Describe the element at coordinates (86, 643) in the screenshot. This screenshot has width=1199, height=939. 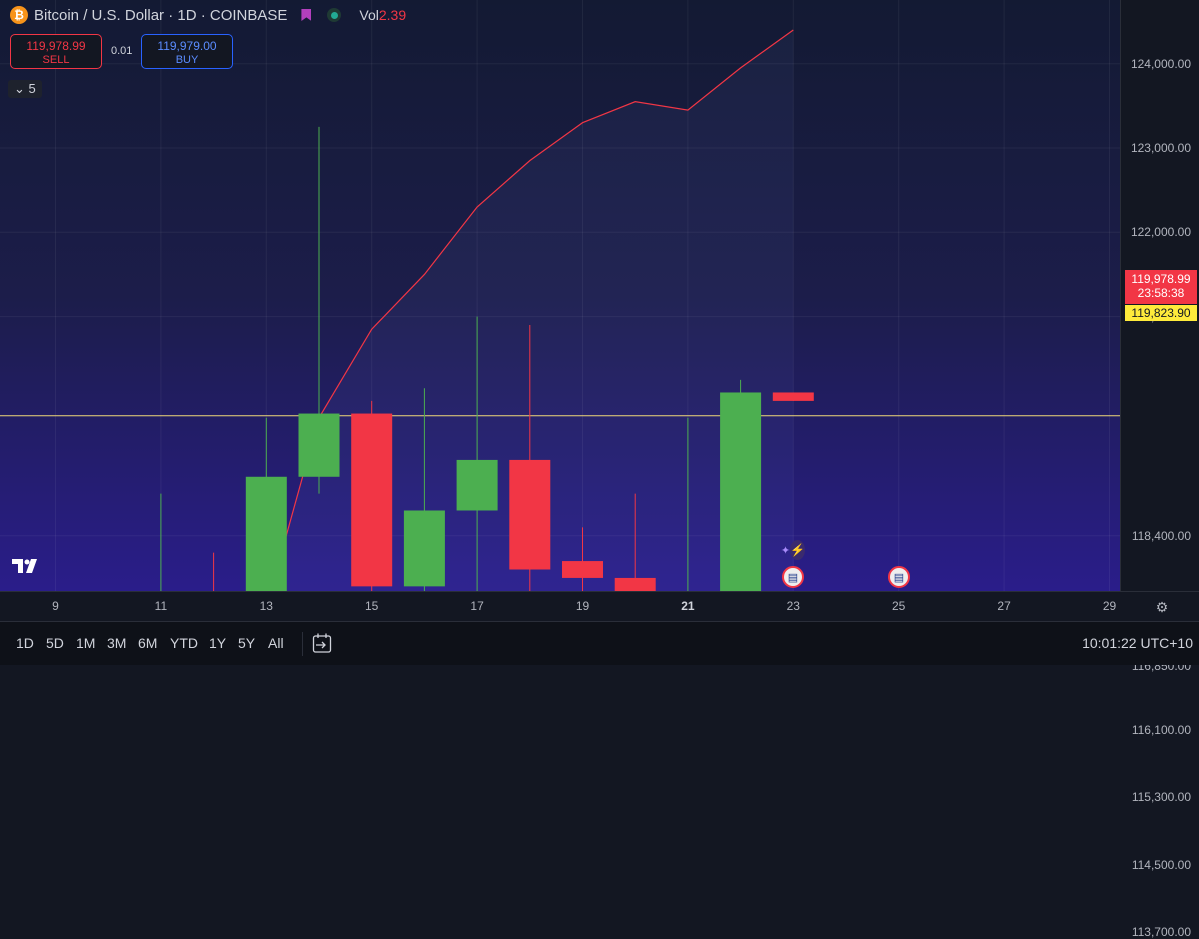
I see `range-button-1m: 1M` at that location.